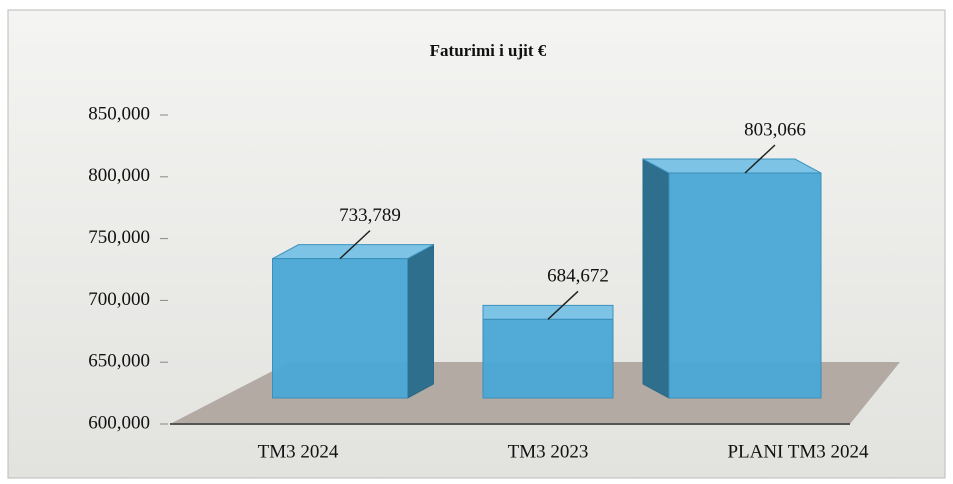 Image resolution: width=953 pixels, height=484 pixels. What do you see at coordinates (798, 451) in the screenshot?
I see `x-tick-label: PLANI TM3 2024` at bounding box center [798, 451].